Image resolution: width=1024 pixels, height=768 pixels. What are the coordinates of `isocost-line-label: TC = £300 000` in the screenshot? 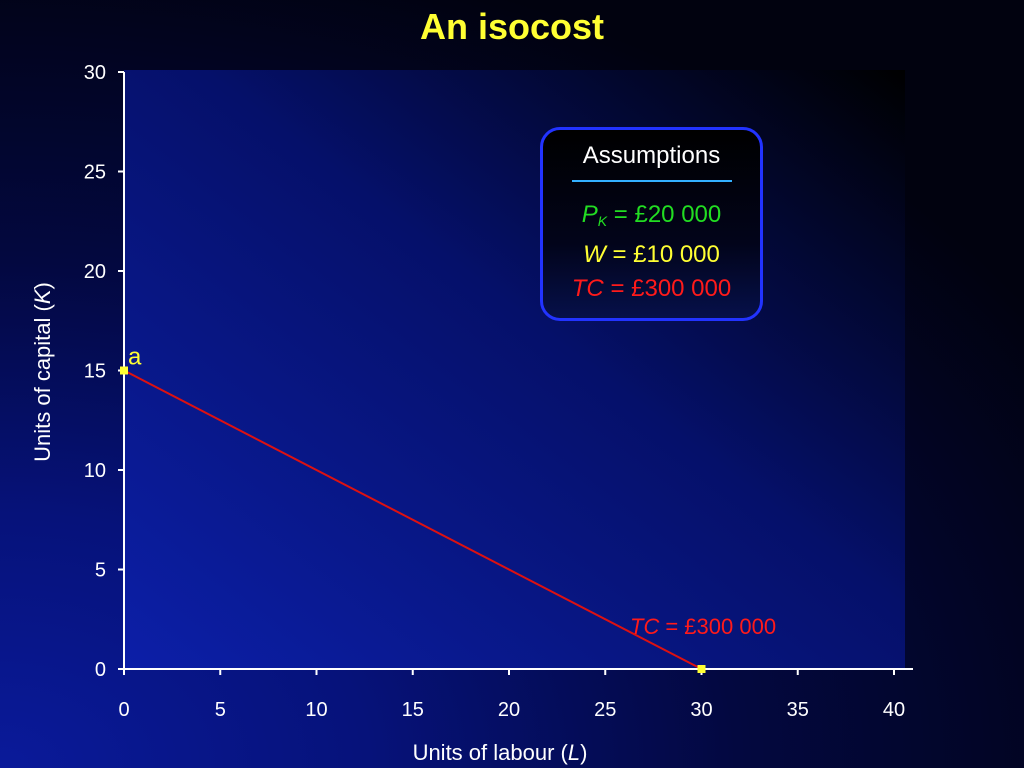 It's located at (703, 626).